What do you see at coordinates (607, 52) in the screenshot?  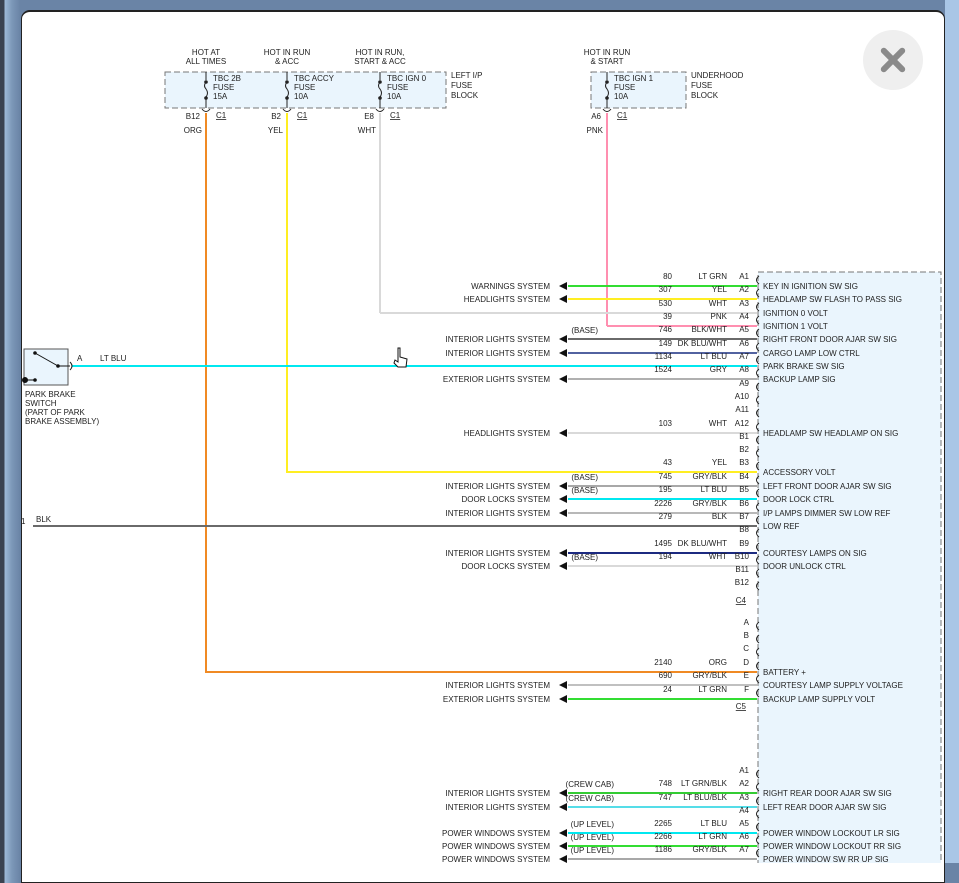 I see `power-source-label: HOT IN RUN` at bounding box center [607, 52].